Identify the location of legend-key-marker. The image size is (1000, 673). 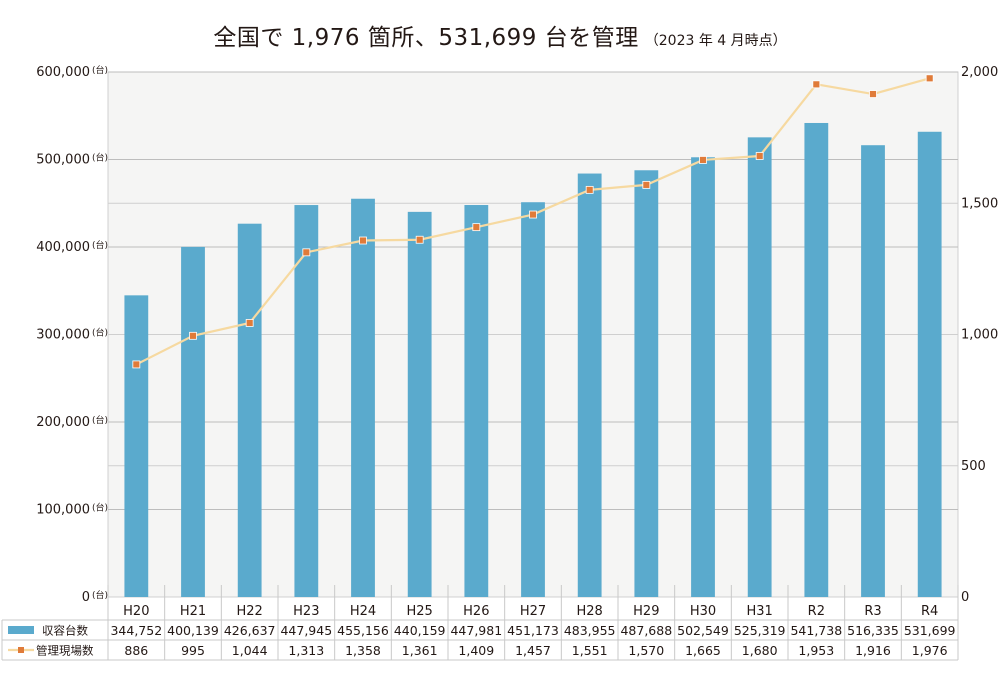
(21, 650).